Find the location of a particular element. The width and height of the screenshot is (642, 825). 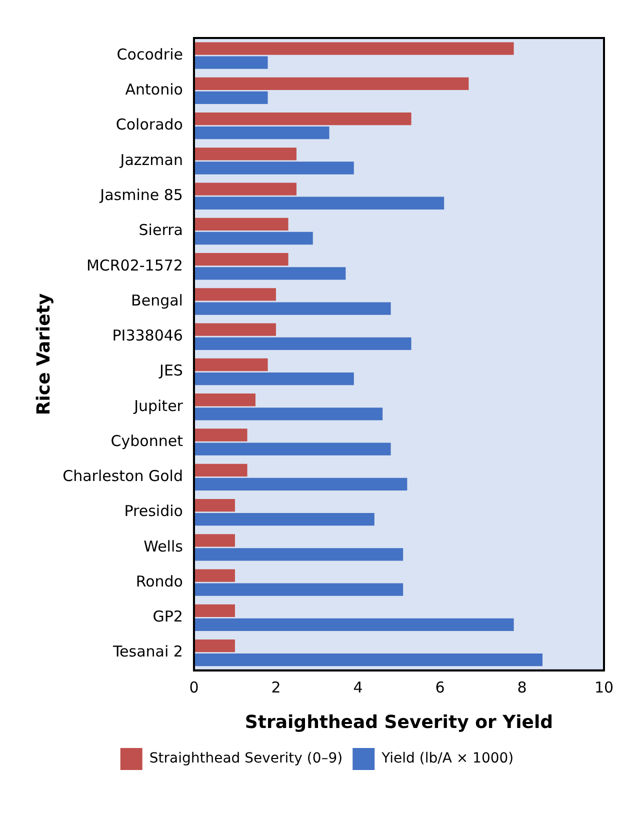

y-tick-label: Sierra is located at coordinates (160, 230).